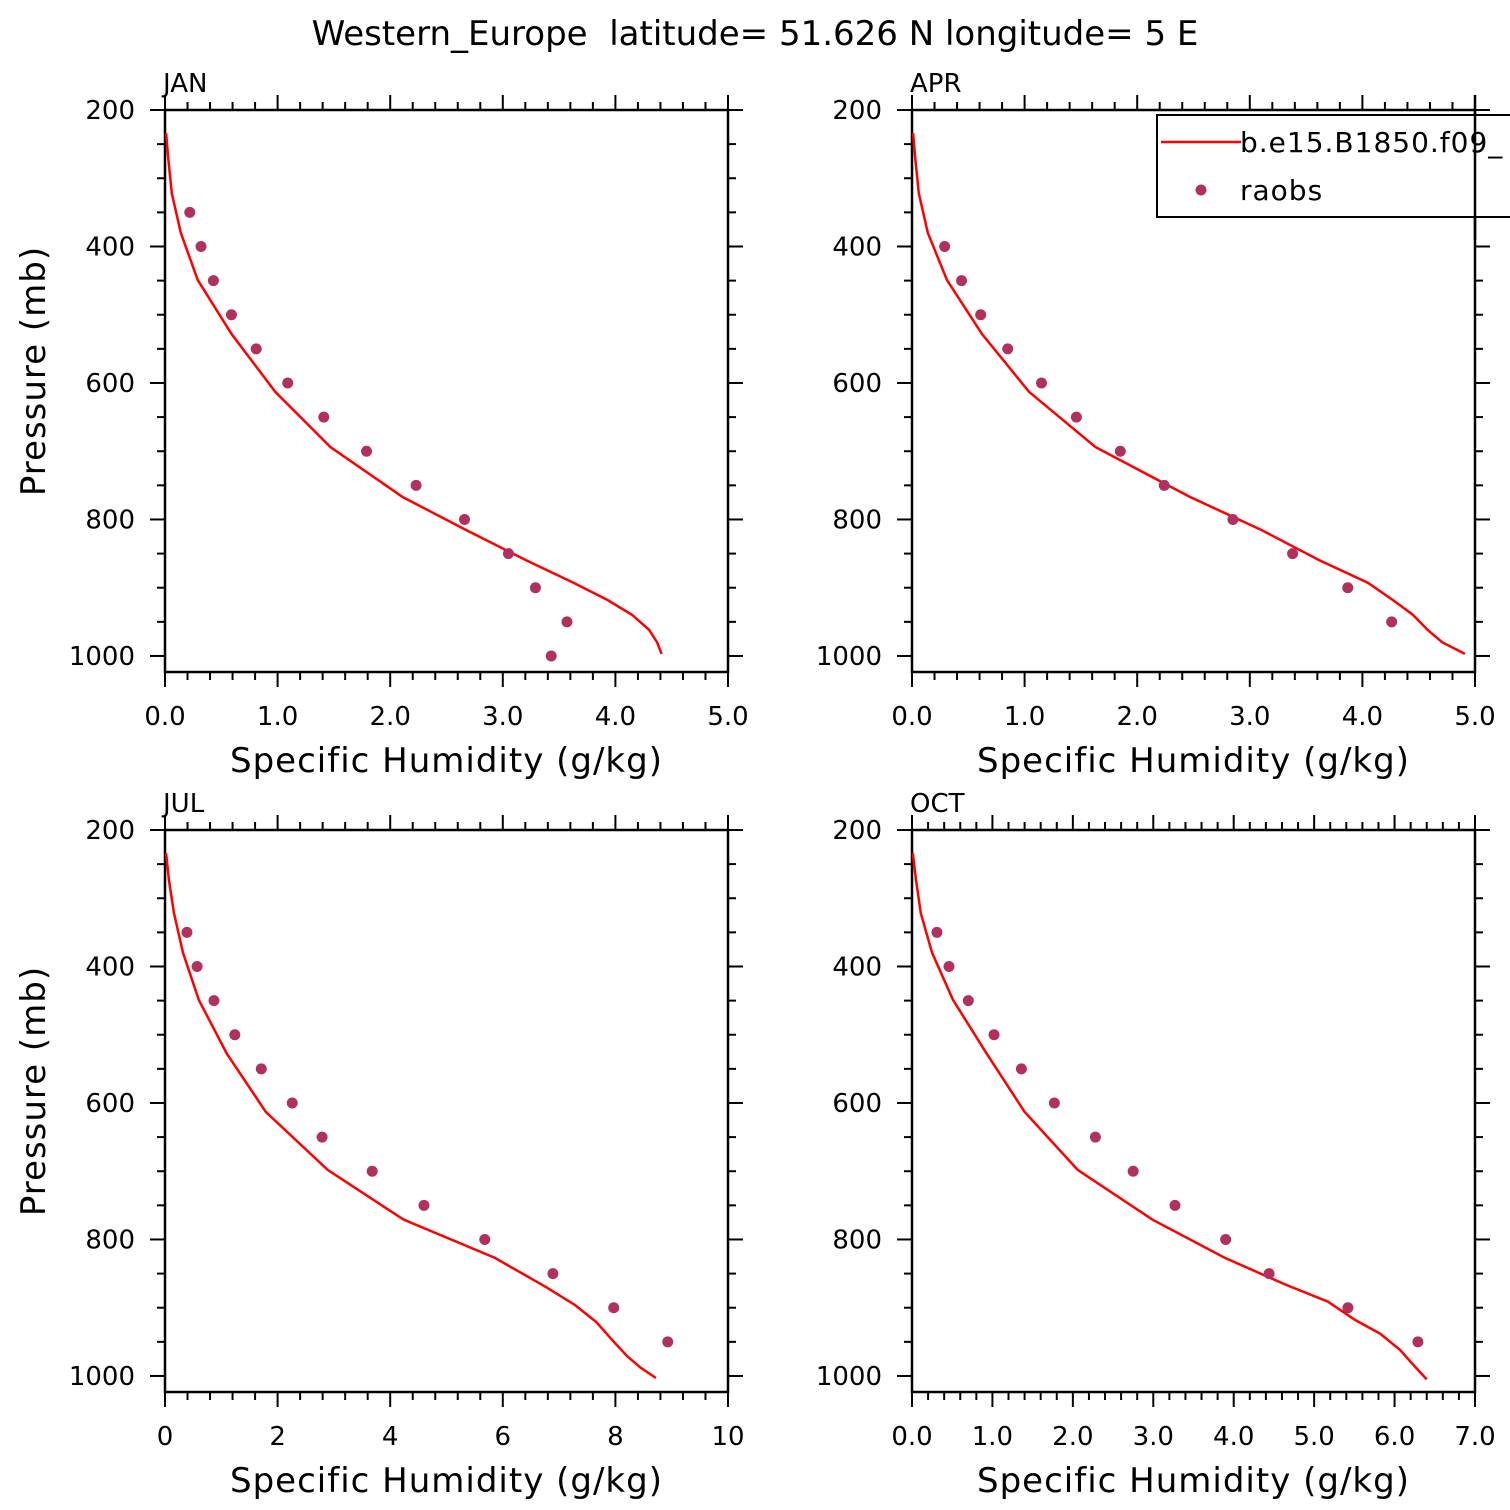 The height and width of the screenshot is (1510, 1510). I want to click on legend-box, so click(1333, 166).